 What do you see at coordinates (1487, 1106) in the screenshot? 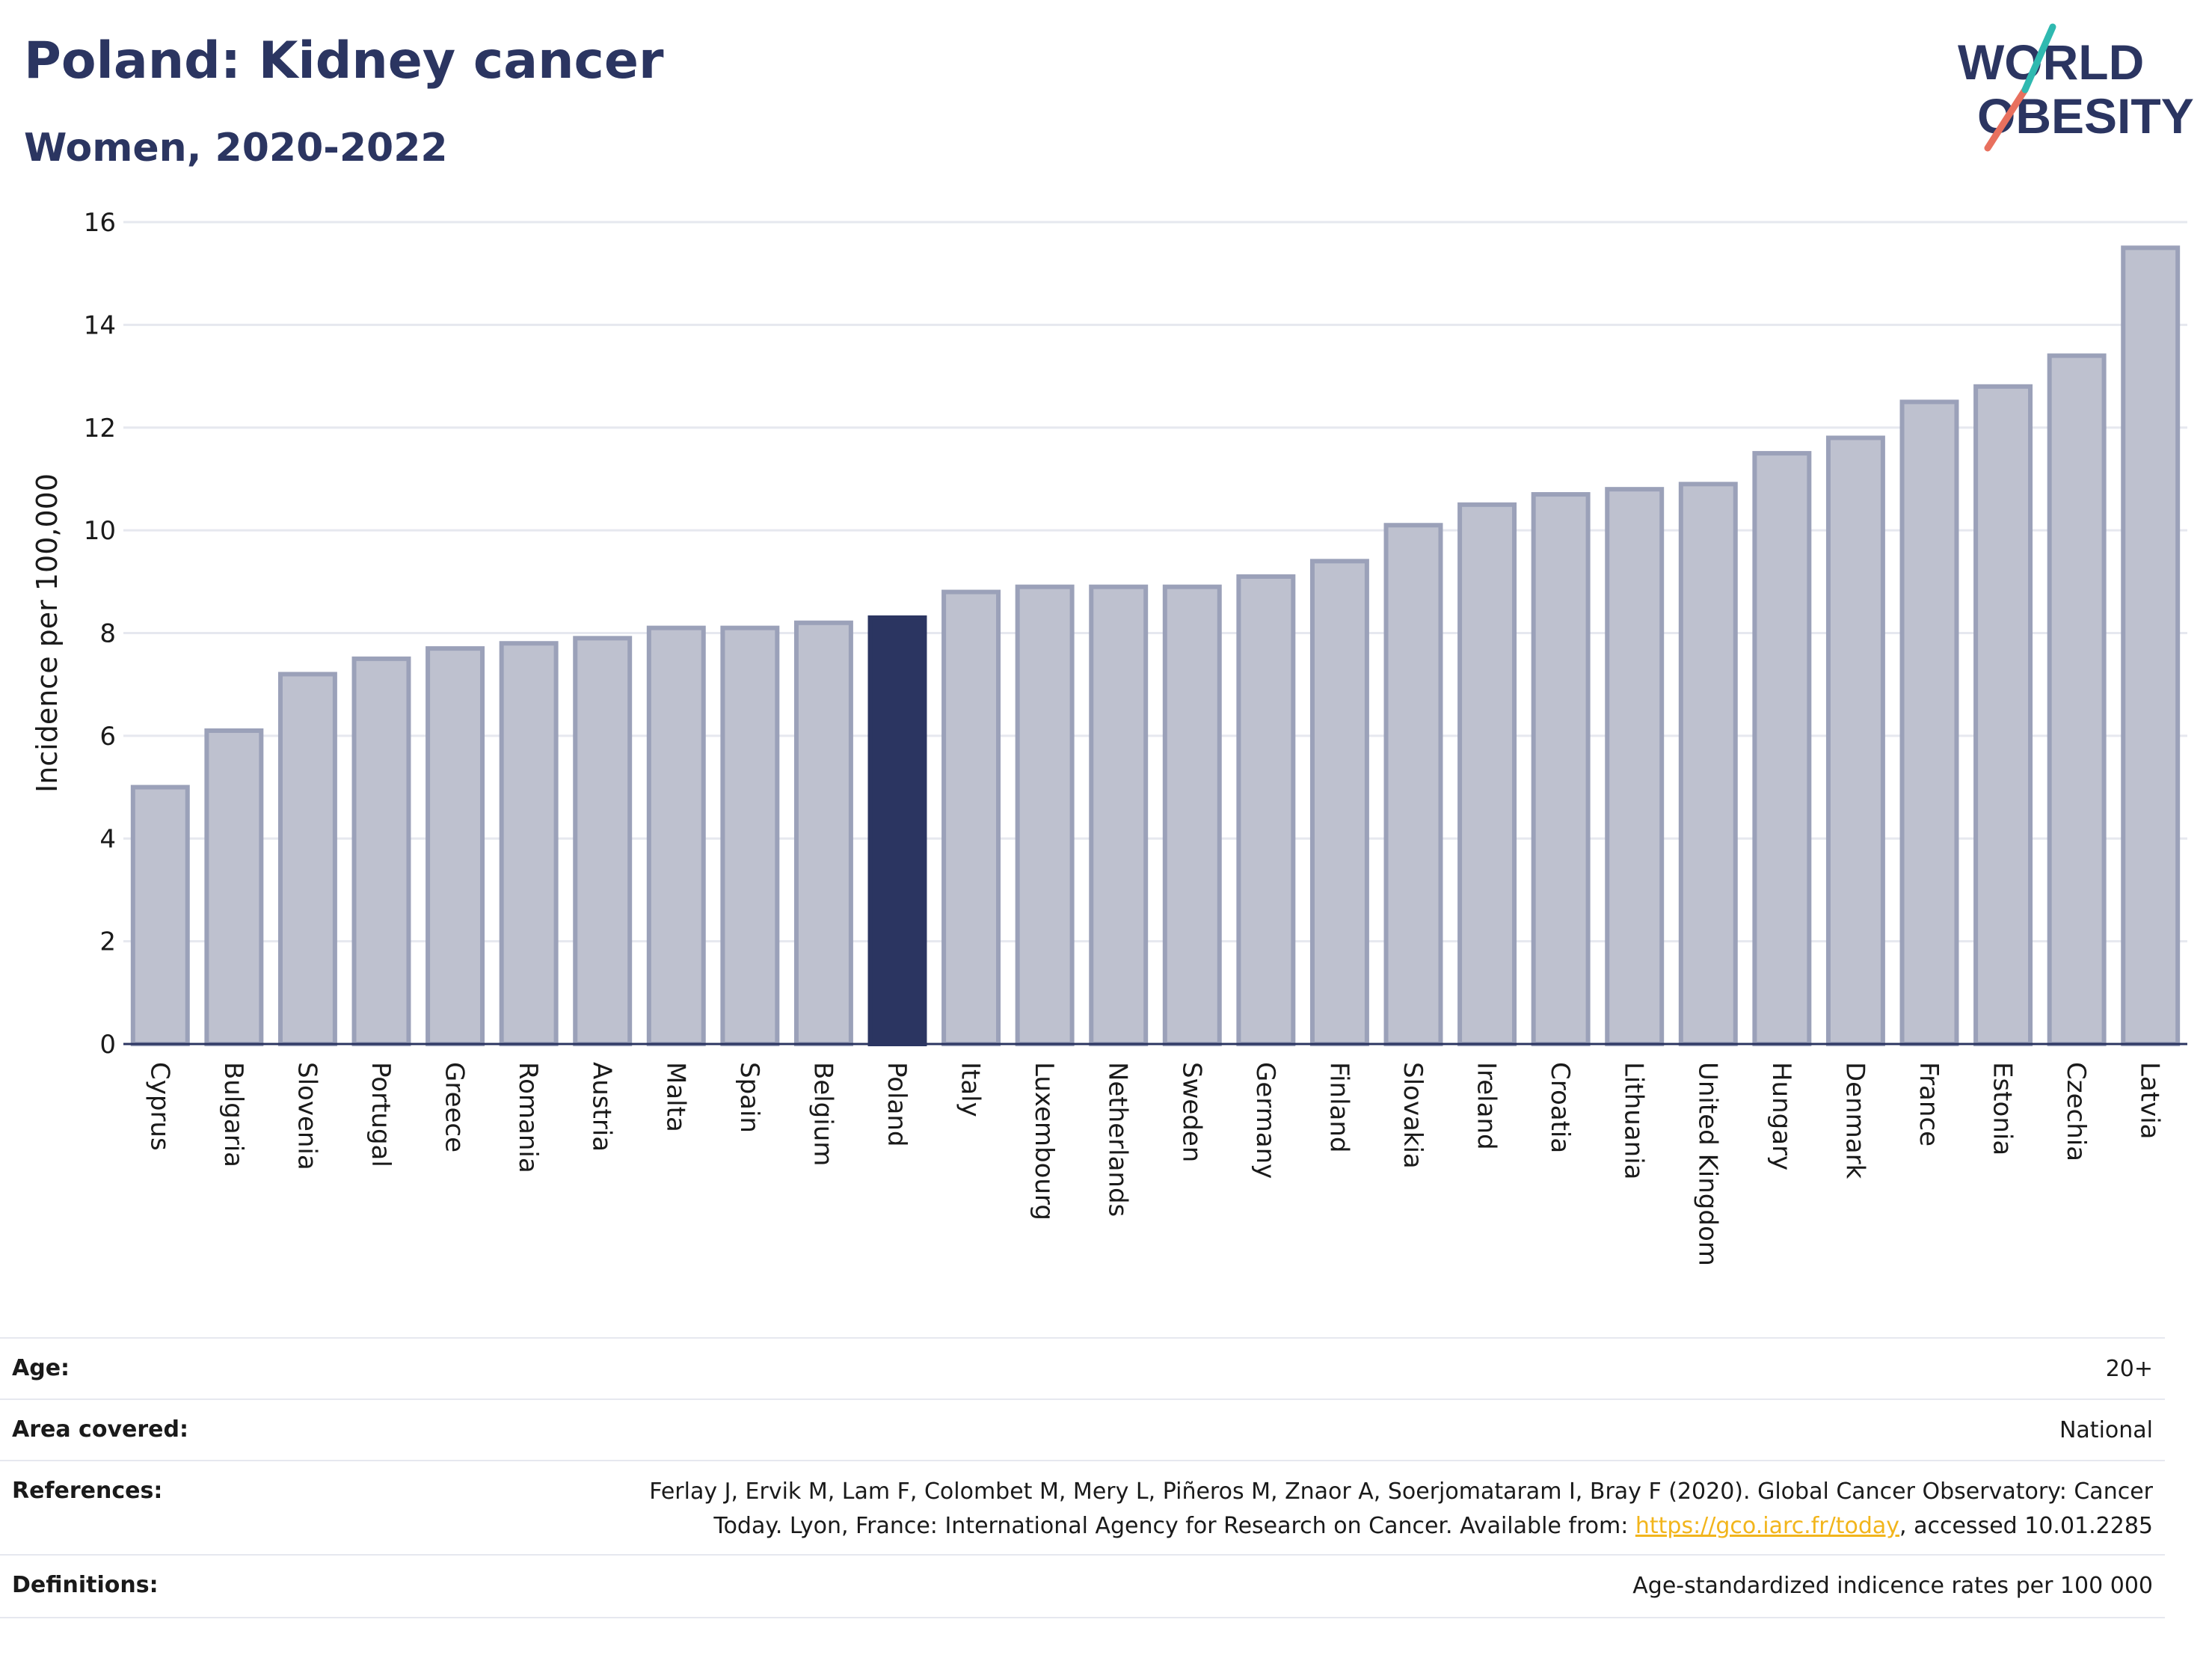
I see `x-tick-label: Ireland` at bounding box center [1487, 1106].